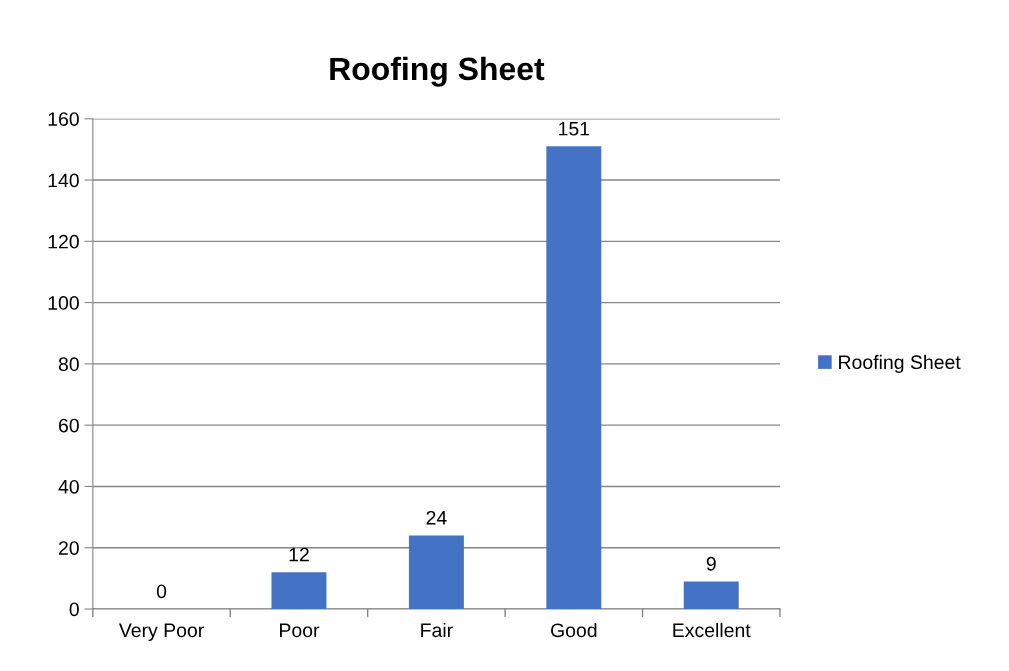 The image size is (1009, 671). What do you see at coordinates (161, 632) in the screenshot?
I see `x-tick-label: Very Poor` at bounding box center [161, 632].